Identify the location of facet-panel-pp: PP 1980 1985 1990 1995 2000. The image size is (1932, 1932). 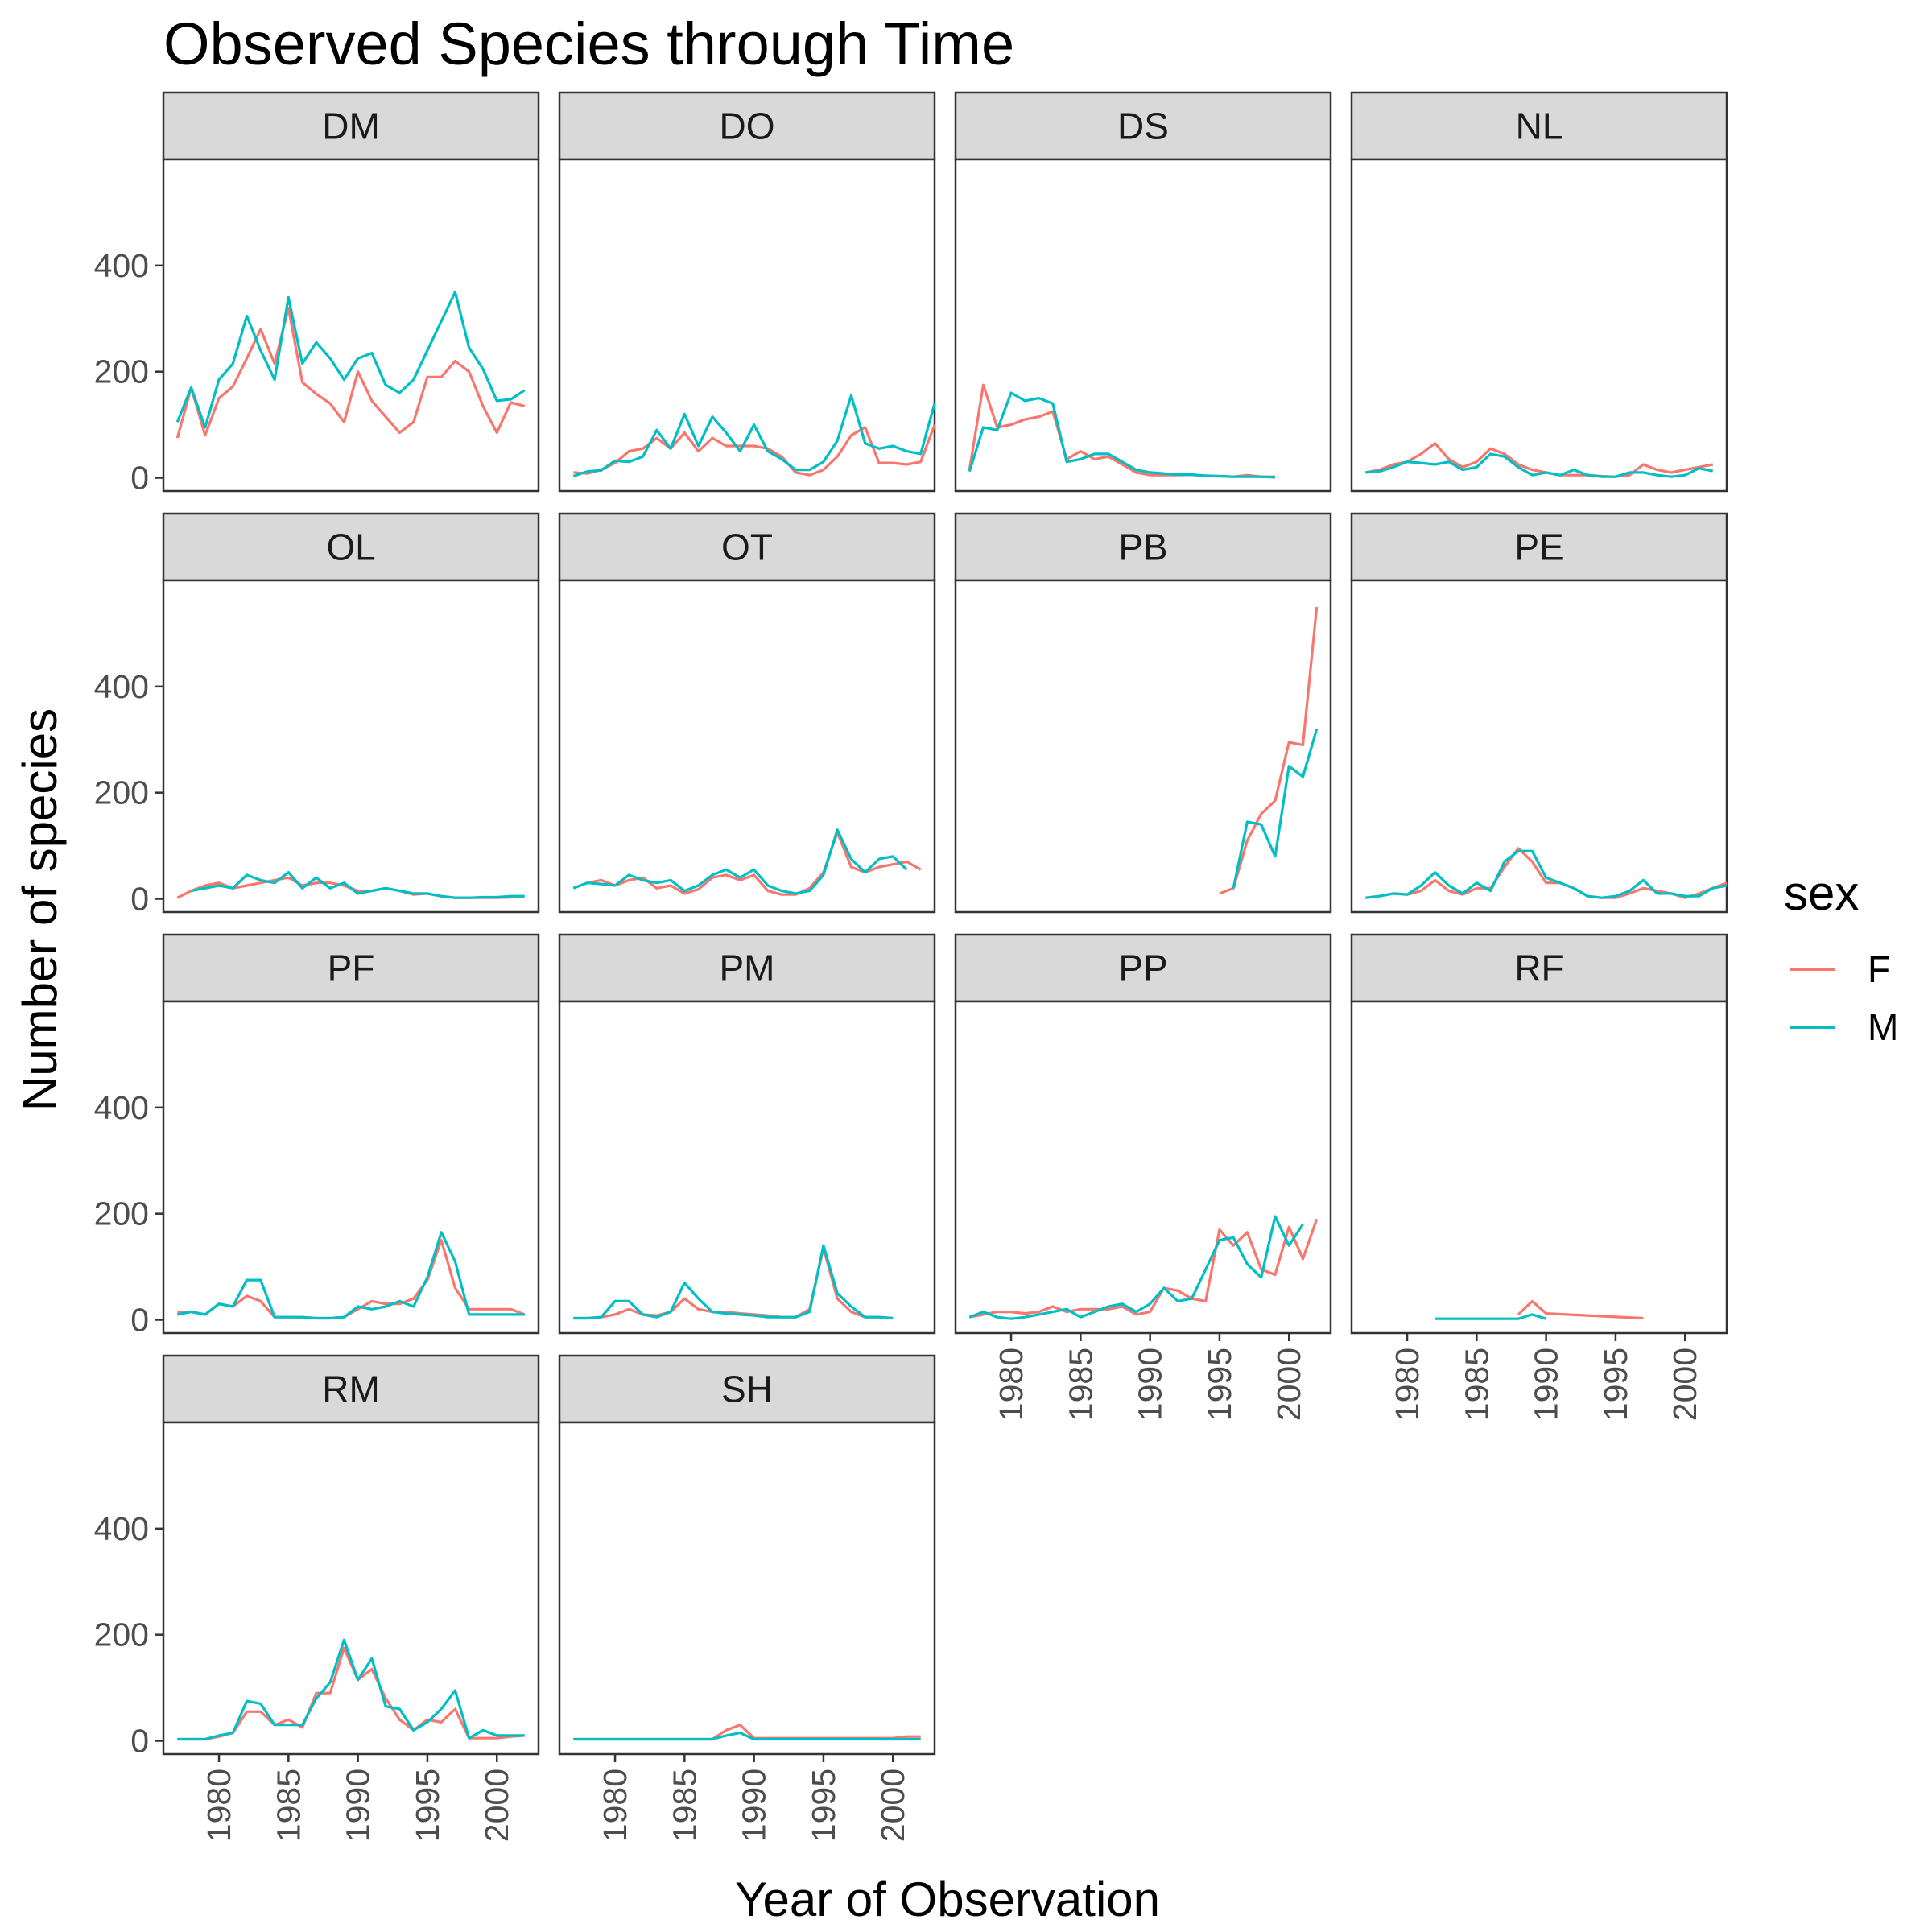
(1143, 1177).